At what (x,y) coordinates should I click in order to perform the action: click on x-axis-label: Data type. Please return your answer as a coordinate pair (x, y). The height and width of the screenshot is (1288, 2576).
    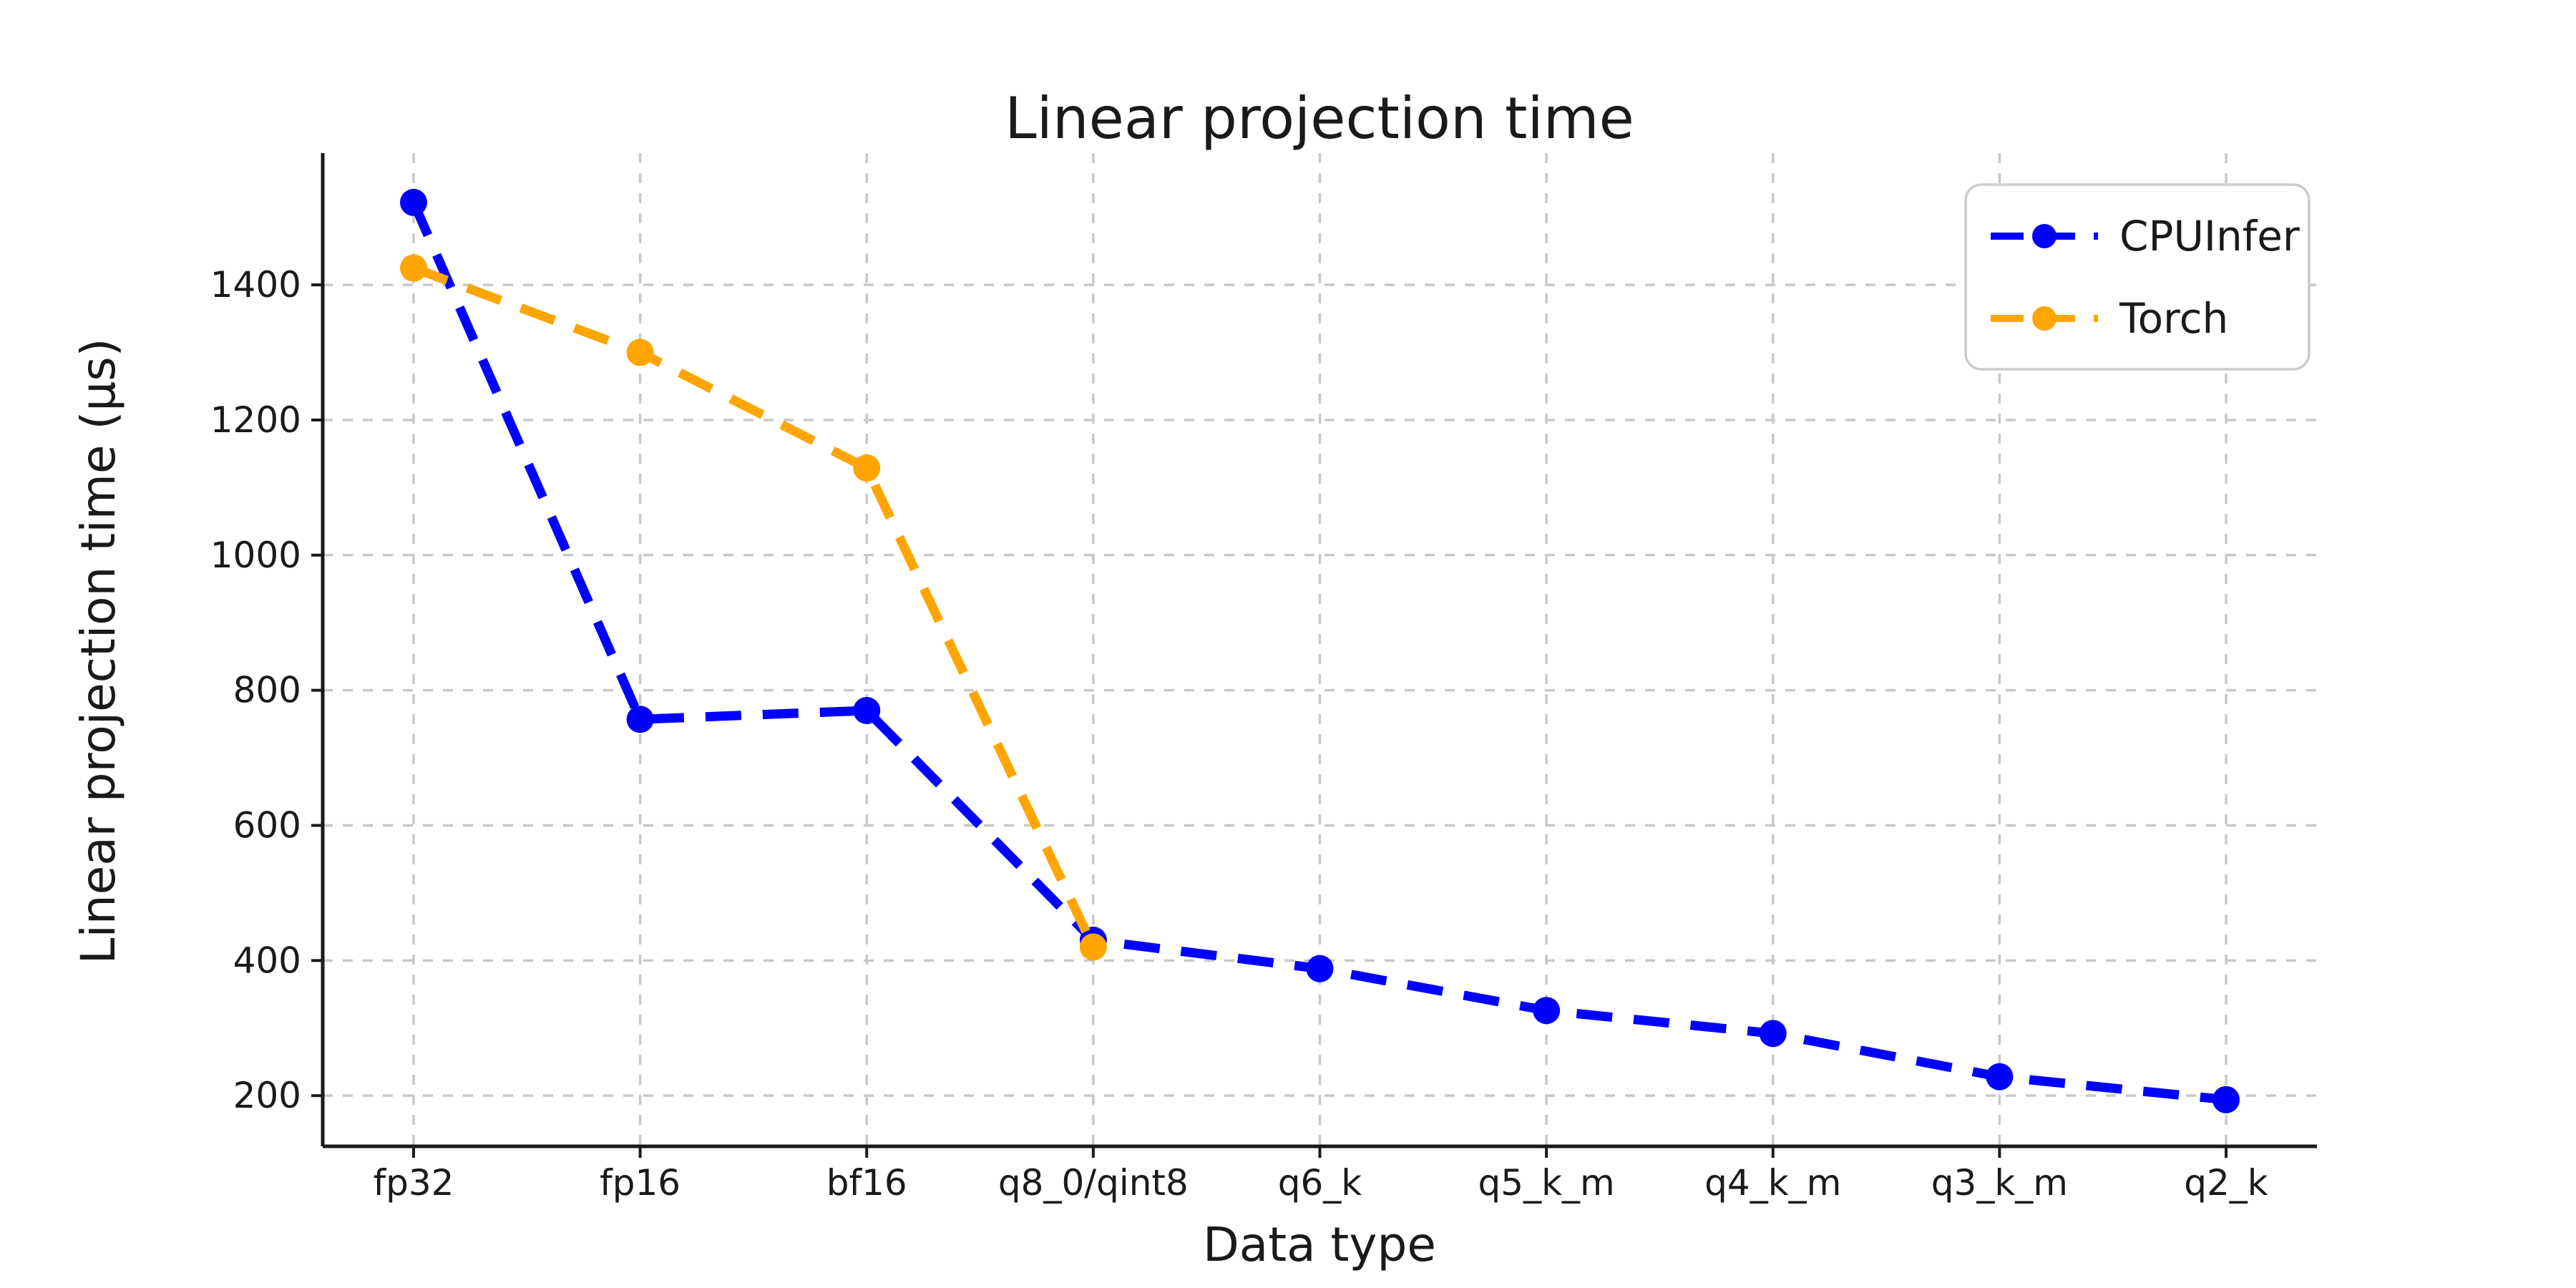
    Looking at the image, I should click on (1319, 1244).